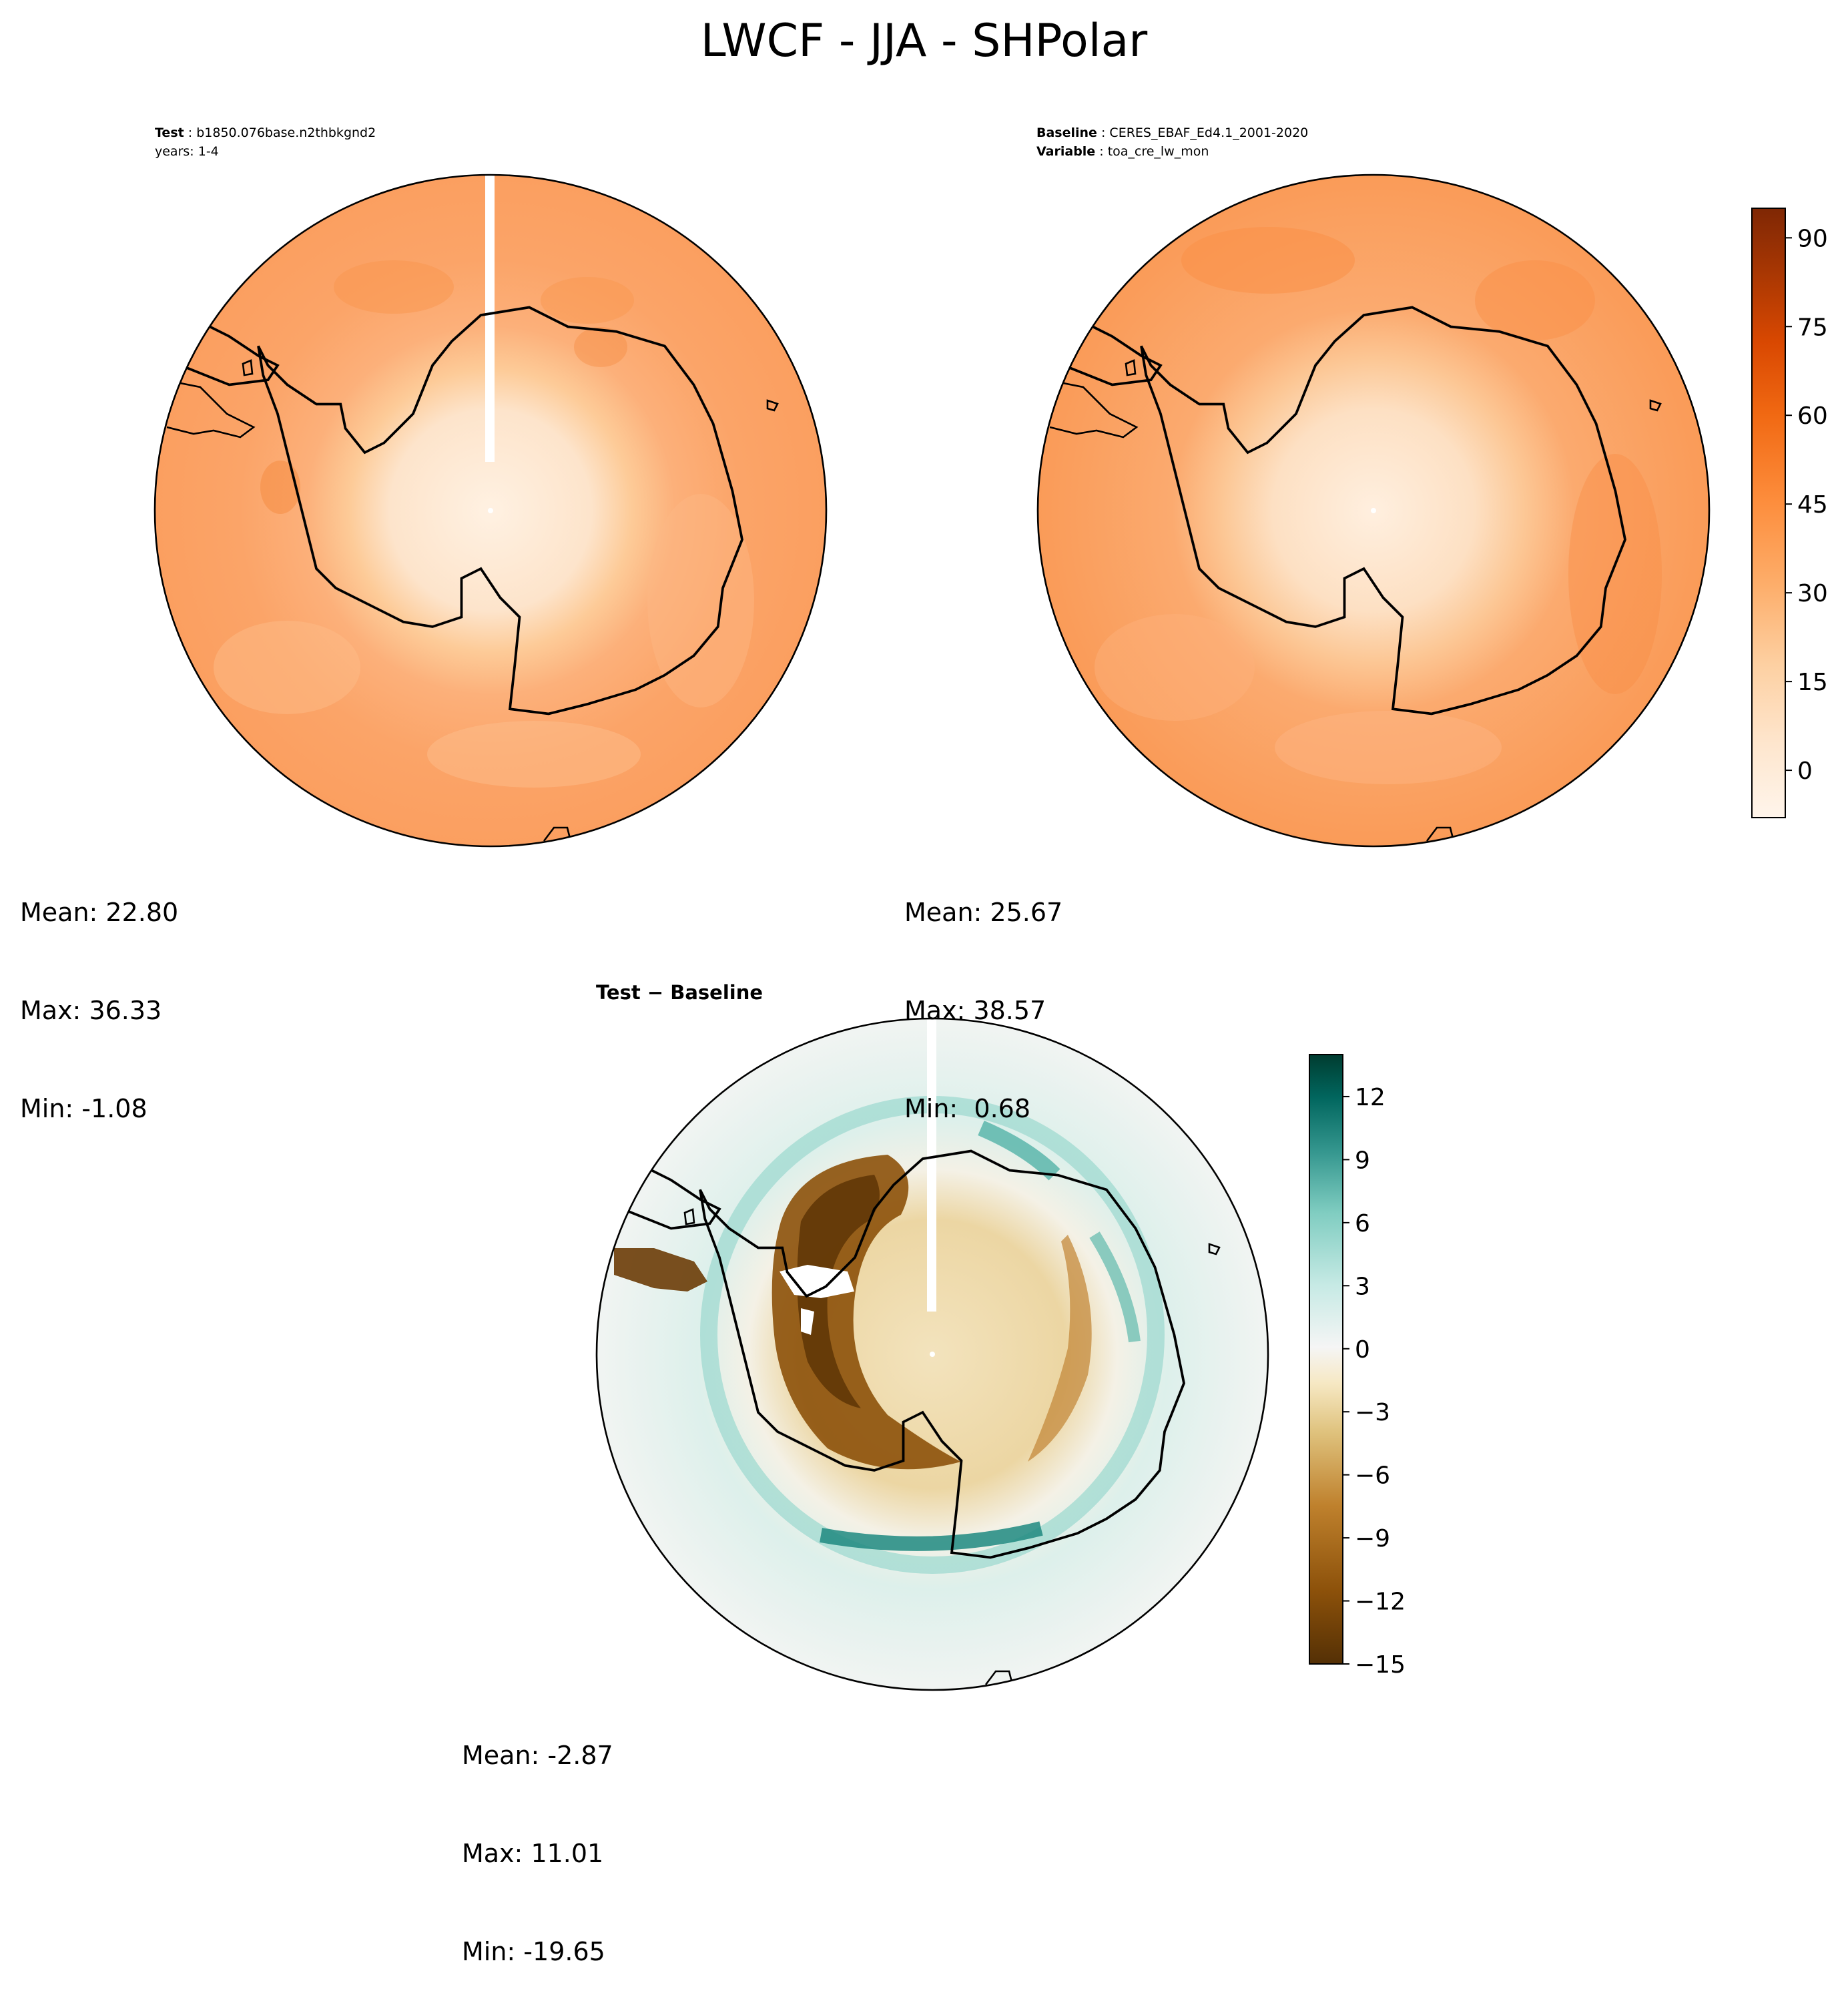 This screenshot has height=2001, width=1848. I want to click on colorbar-oranges-tick-label: 0, so click(1805, 771).